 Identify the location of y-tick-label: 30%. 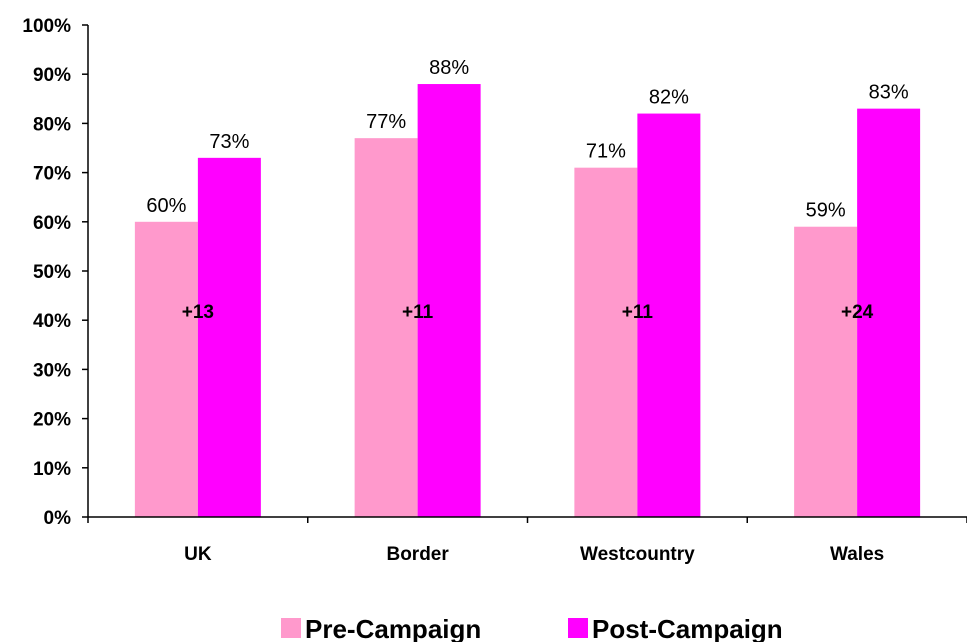
(52, 370).